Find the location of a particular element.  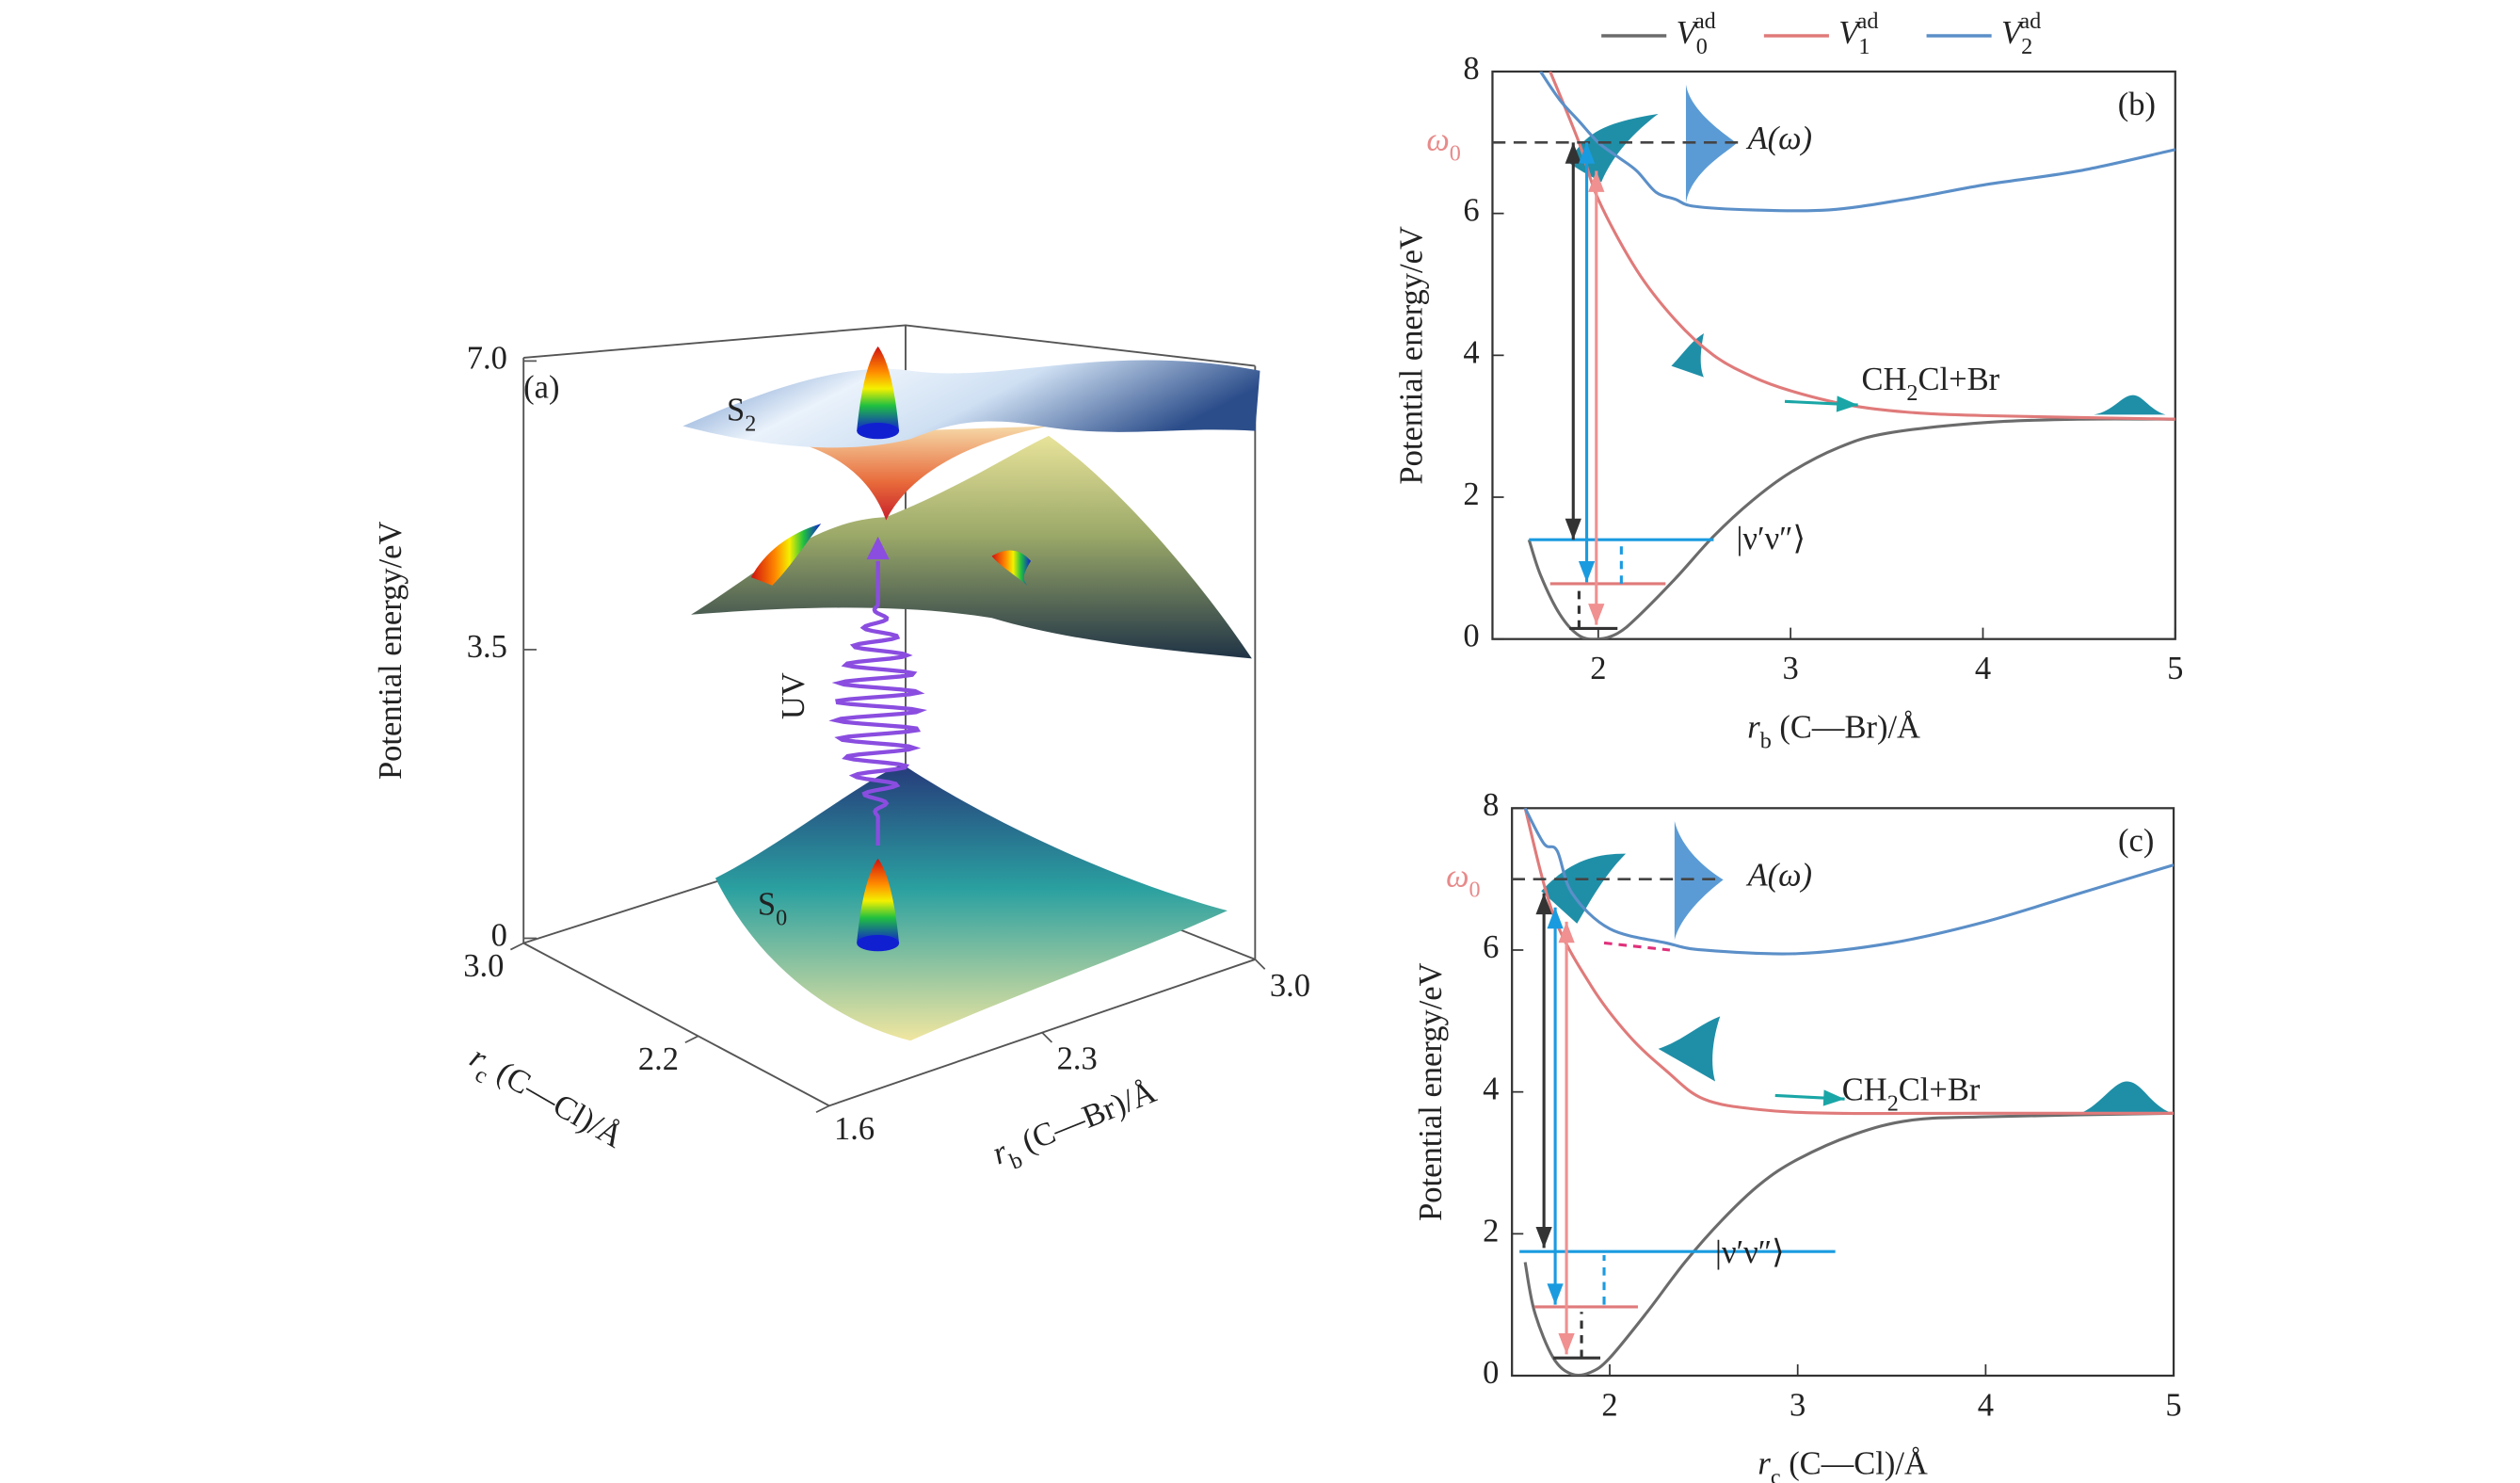

z-tick-label: 0 is located at coordinates (499, 935).